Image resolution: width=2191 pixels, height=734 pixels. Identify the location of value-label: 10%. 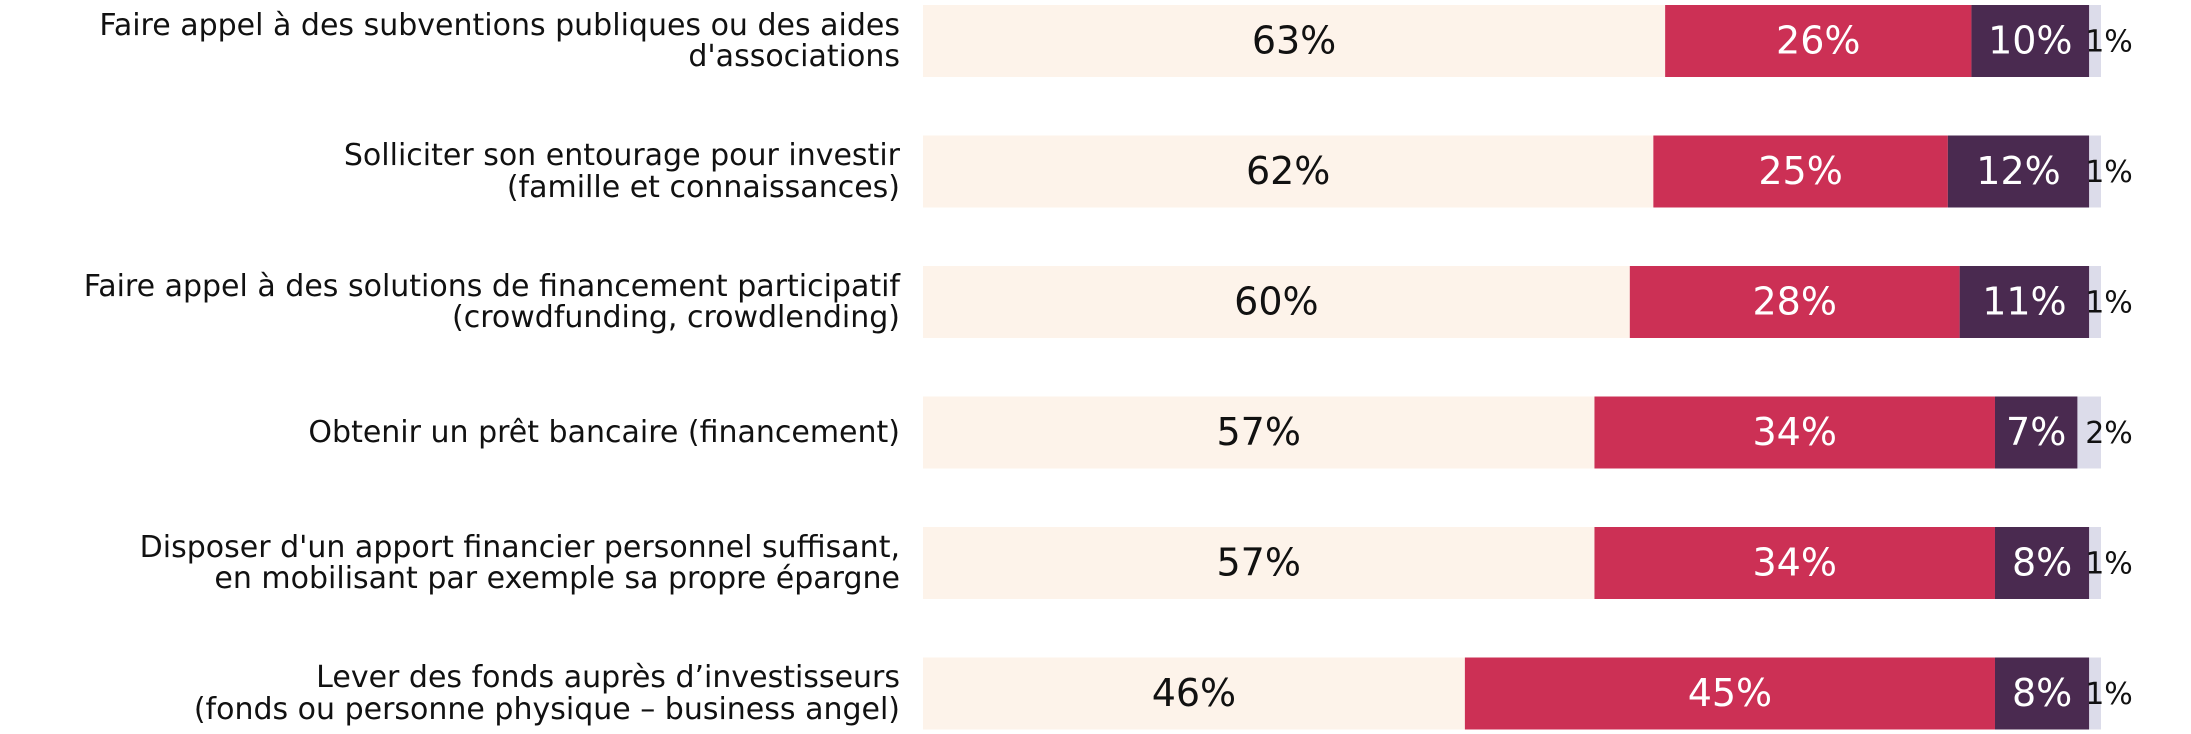
(2030, 41).